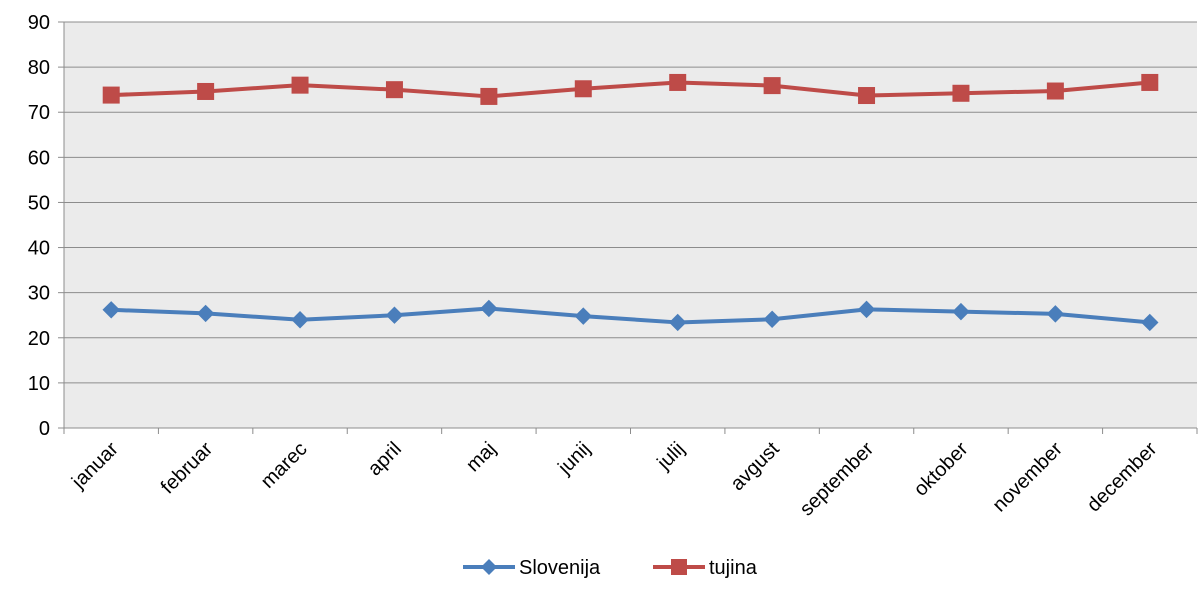 This screenshot has width=1199, height=609. What do you see at coordinates (1027, 477) in the screenshot?
I see `x-tick-label: november` at bounding box center [1027, 477].